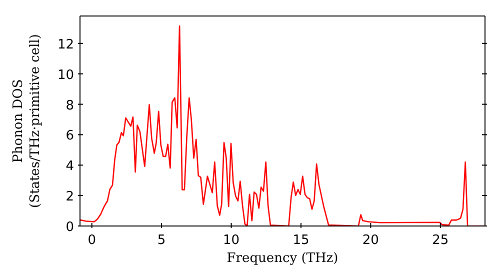 Image resolution: width=500 pixels, height=280 pixels. What do you see at coordinates (370, 240) in the screenshot?
I see `x-tick-label: 20` at bounding box center [370, 240].